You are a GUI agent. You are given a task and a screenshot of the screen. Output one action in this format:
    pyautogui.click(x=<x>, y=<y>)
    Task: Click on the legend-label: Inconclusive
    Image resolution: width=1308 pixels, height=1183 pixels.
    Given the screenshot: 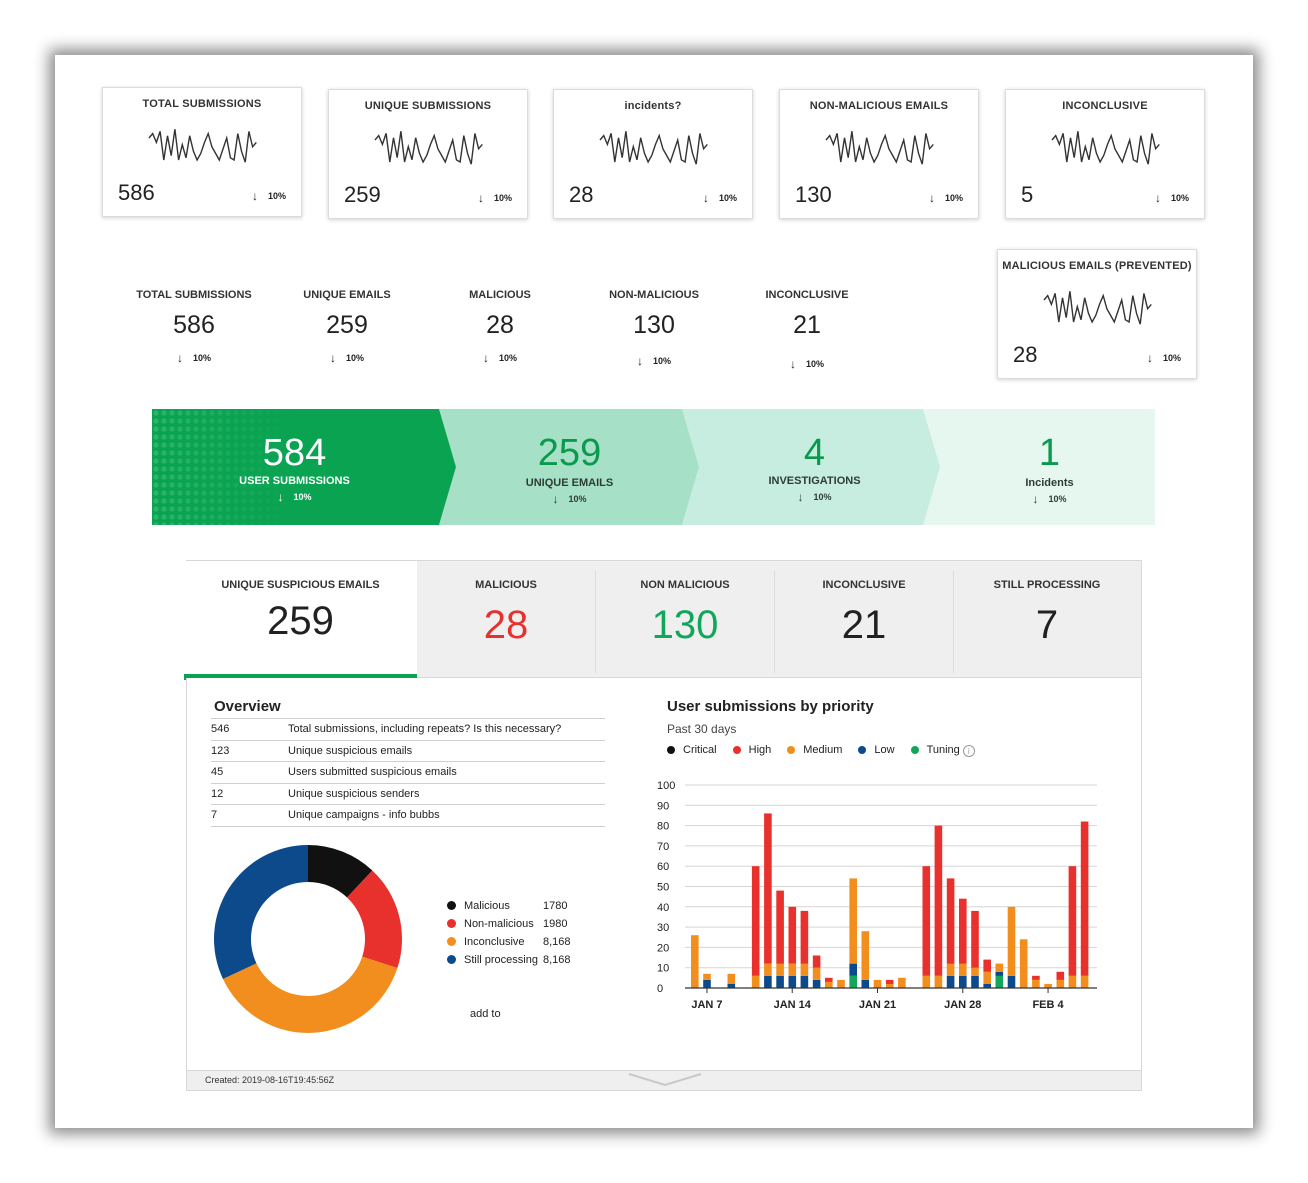 What is the action you would take?
    pyautogui.click(x=494, y=942)
    